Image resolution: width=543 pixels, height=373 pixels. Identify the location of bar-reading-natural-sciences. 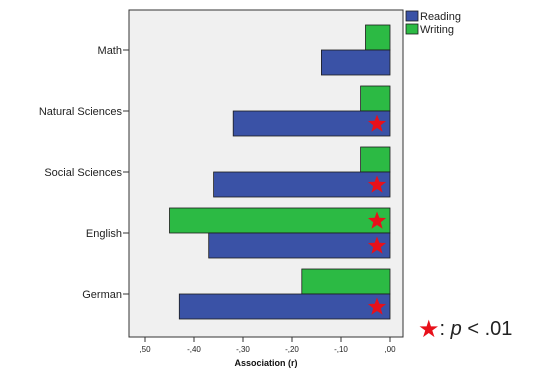
(311, 123).